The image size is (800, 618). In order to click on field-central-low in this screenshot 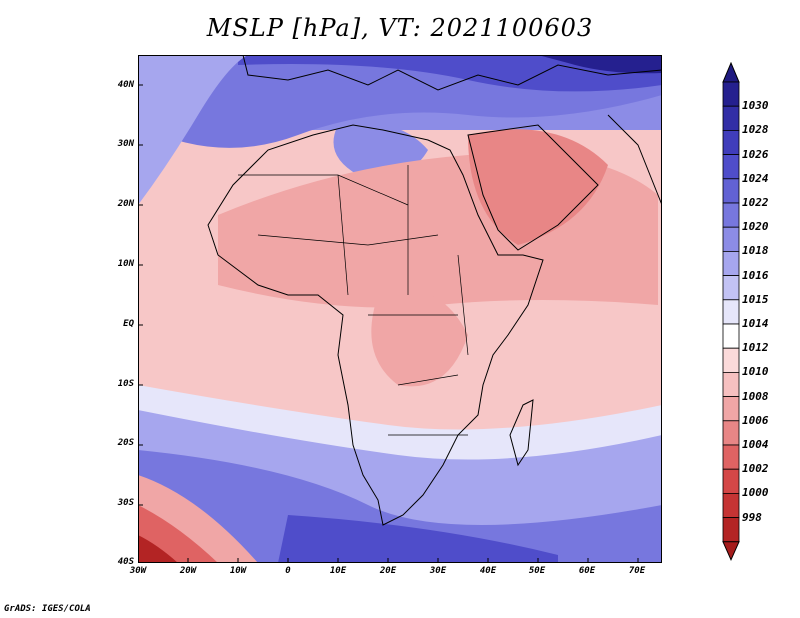, I will do `click(419, 338)`.